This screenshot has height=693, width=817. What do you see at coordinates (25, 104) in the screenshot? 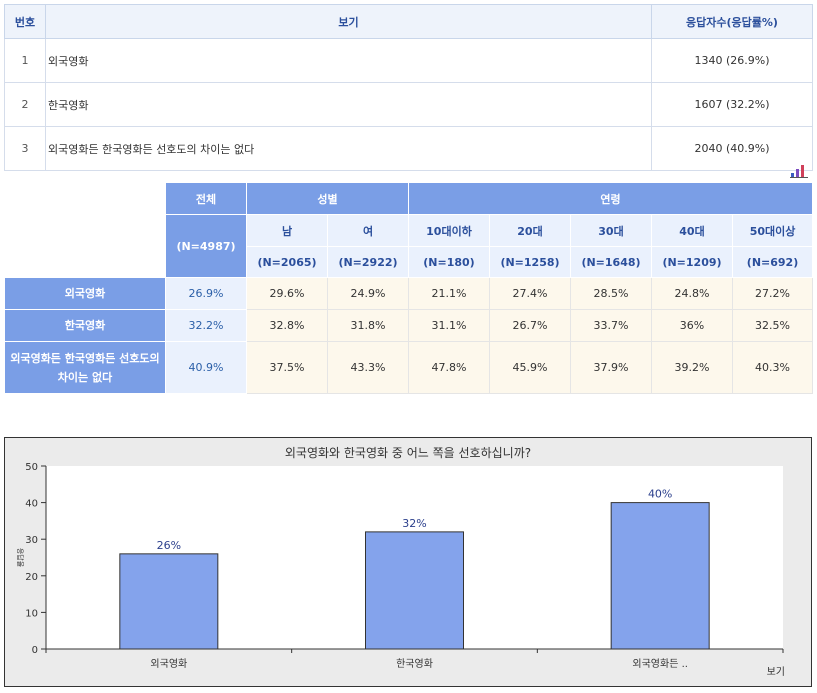
I see `row-number: 2` at bounding box center [25, 104].